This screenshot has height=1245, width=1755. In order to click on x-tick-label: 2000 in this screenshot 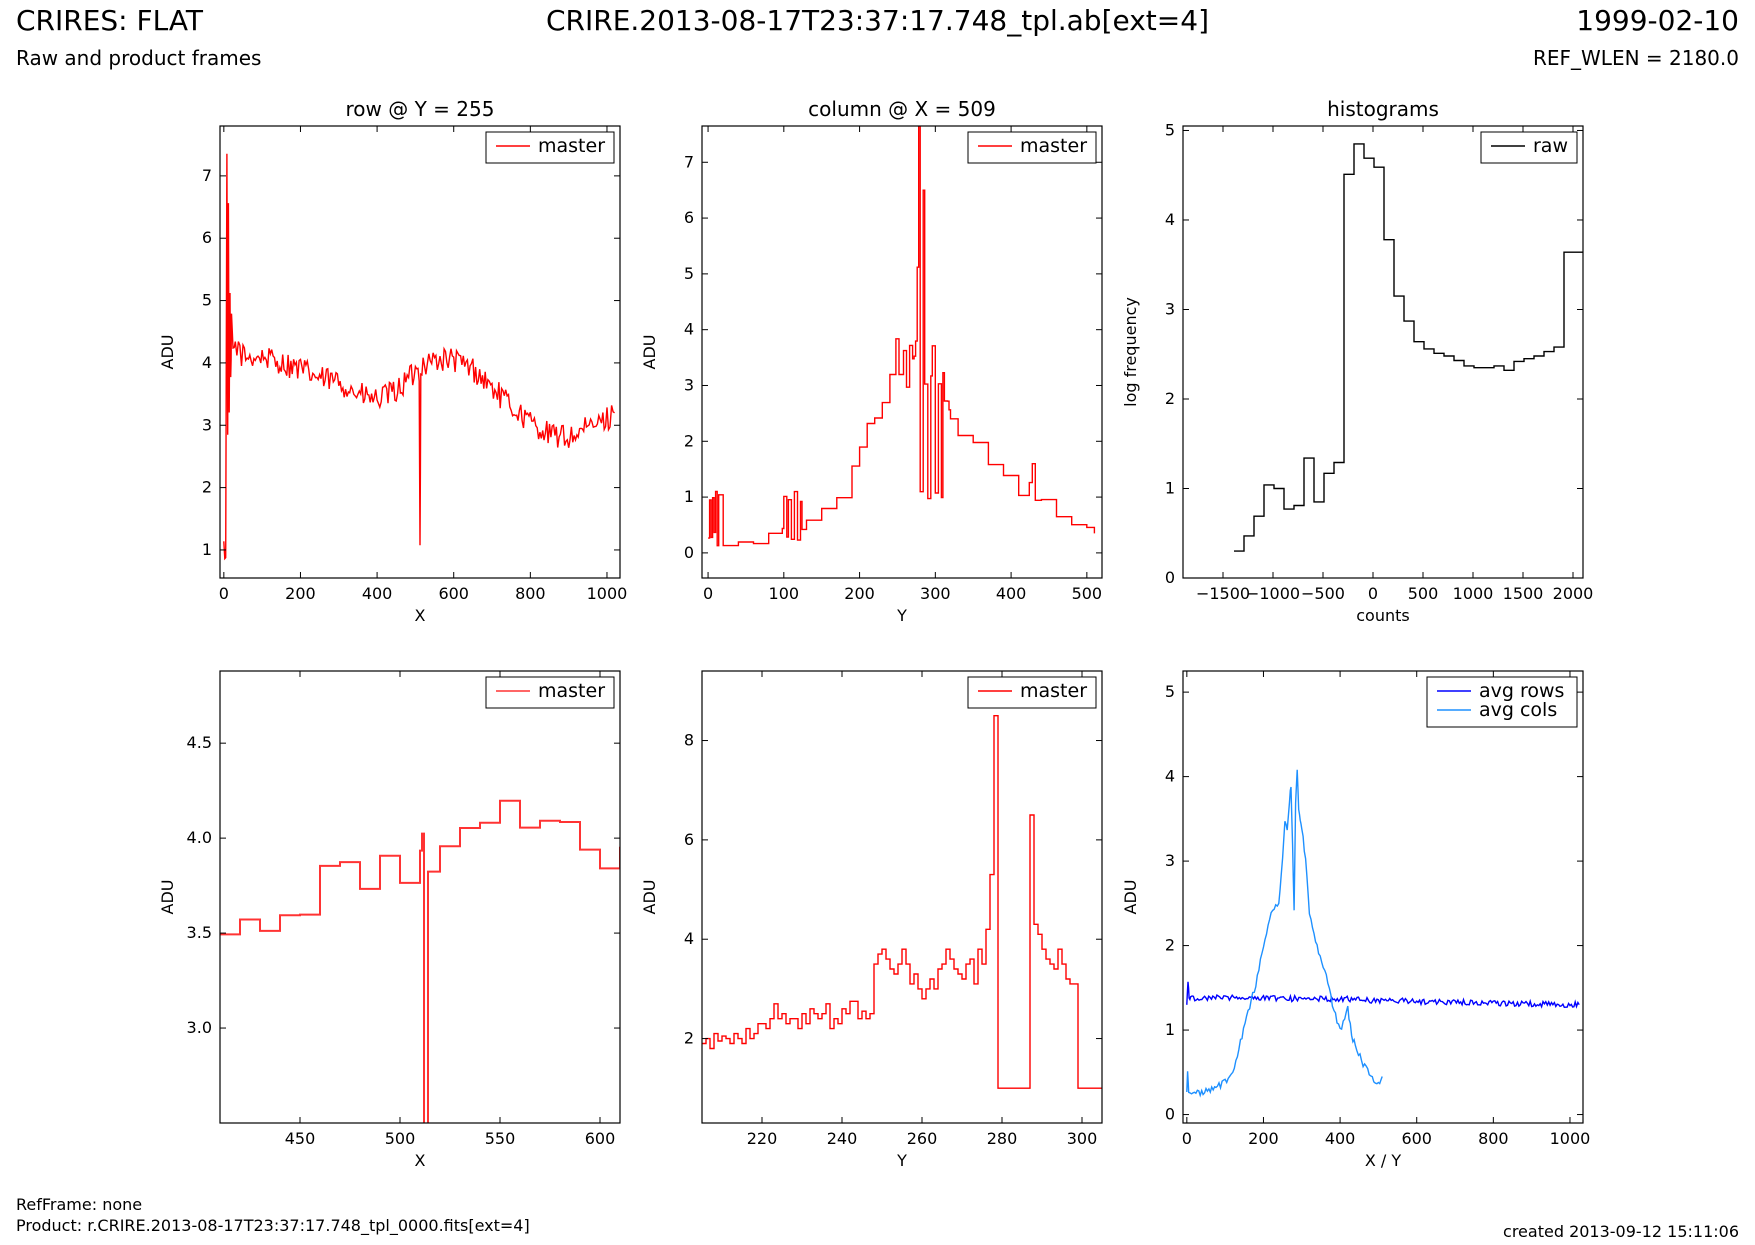, I will do `click(1573, 593)`.